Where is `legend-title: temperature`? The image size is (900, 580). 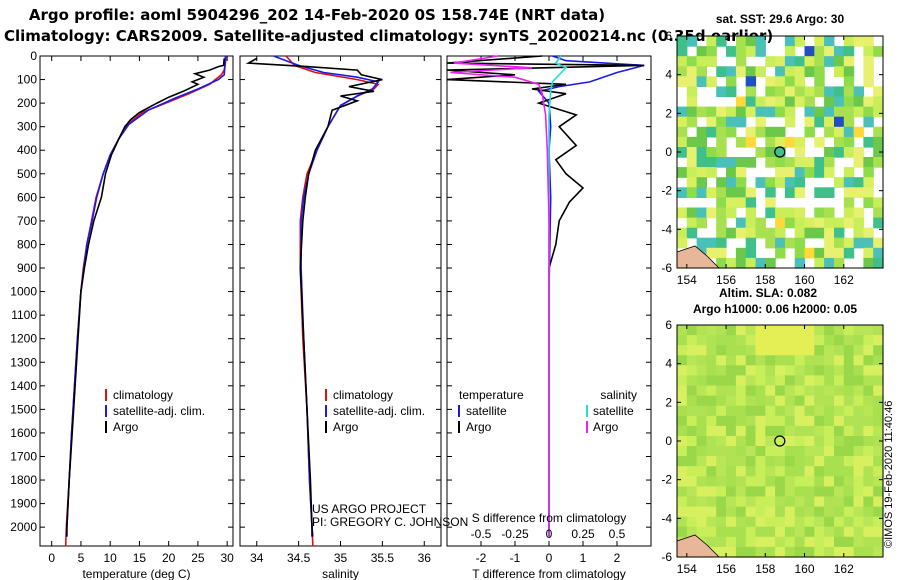
legend-title: temperature is located at coordinates (491, 395).